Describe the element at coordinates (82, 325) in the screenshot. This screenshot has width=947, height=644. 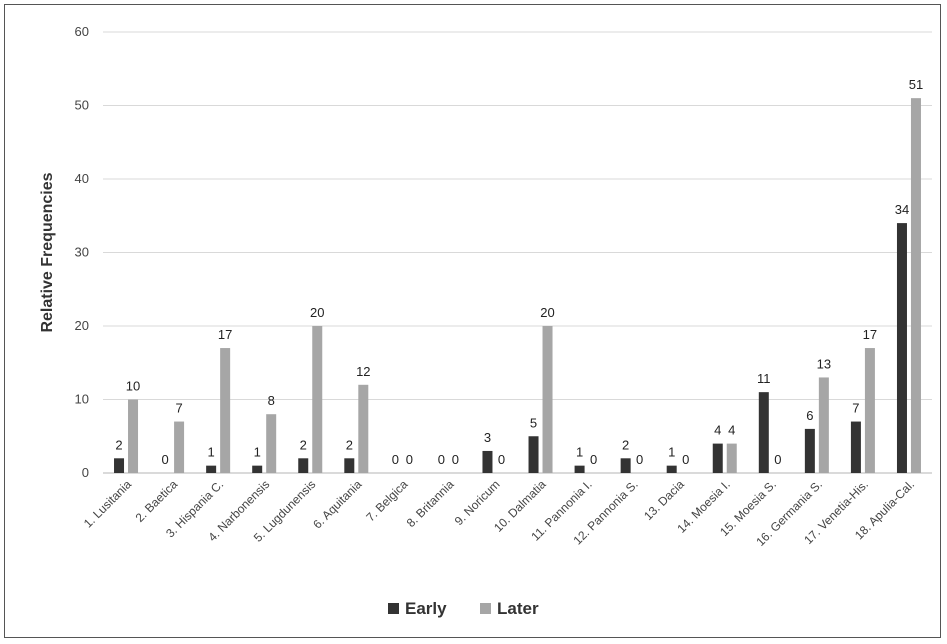
I see `y-tick-label: 20` at that location.